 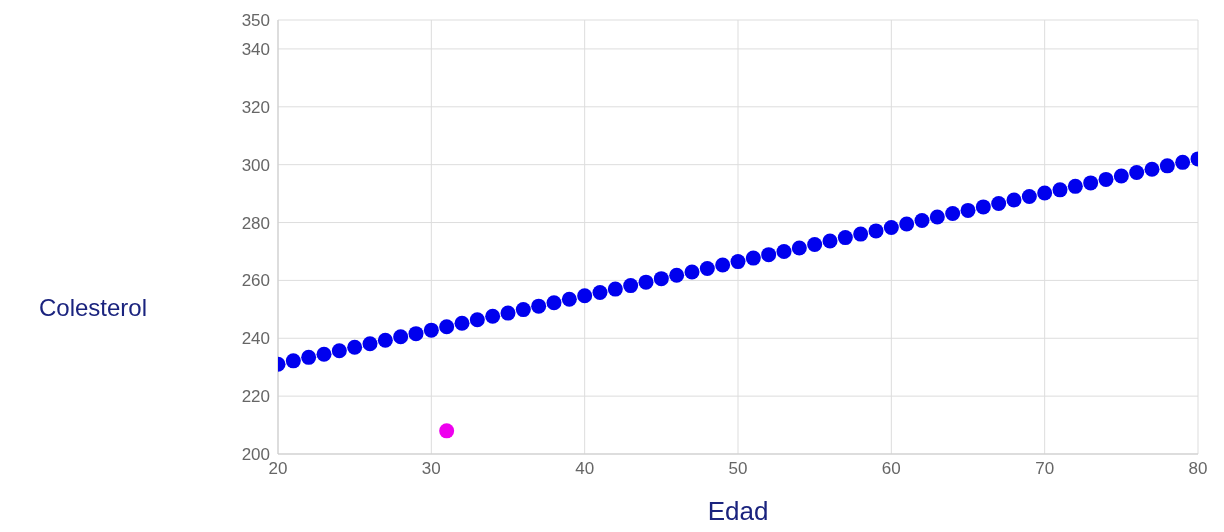 What do you see at coordinates (255, 21) in the screenshot?
I see `y-tick-label: 350` at bounding box center [255, 21].